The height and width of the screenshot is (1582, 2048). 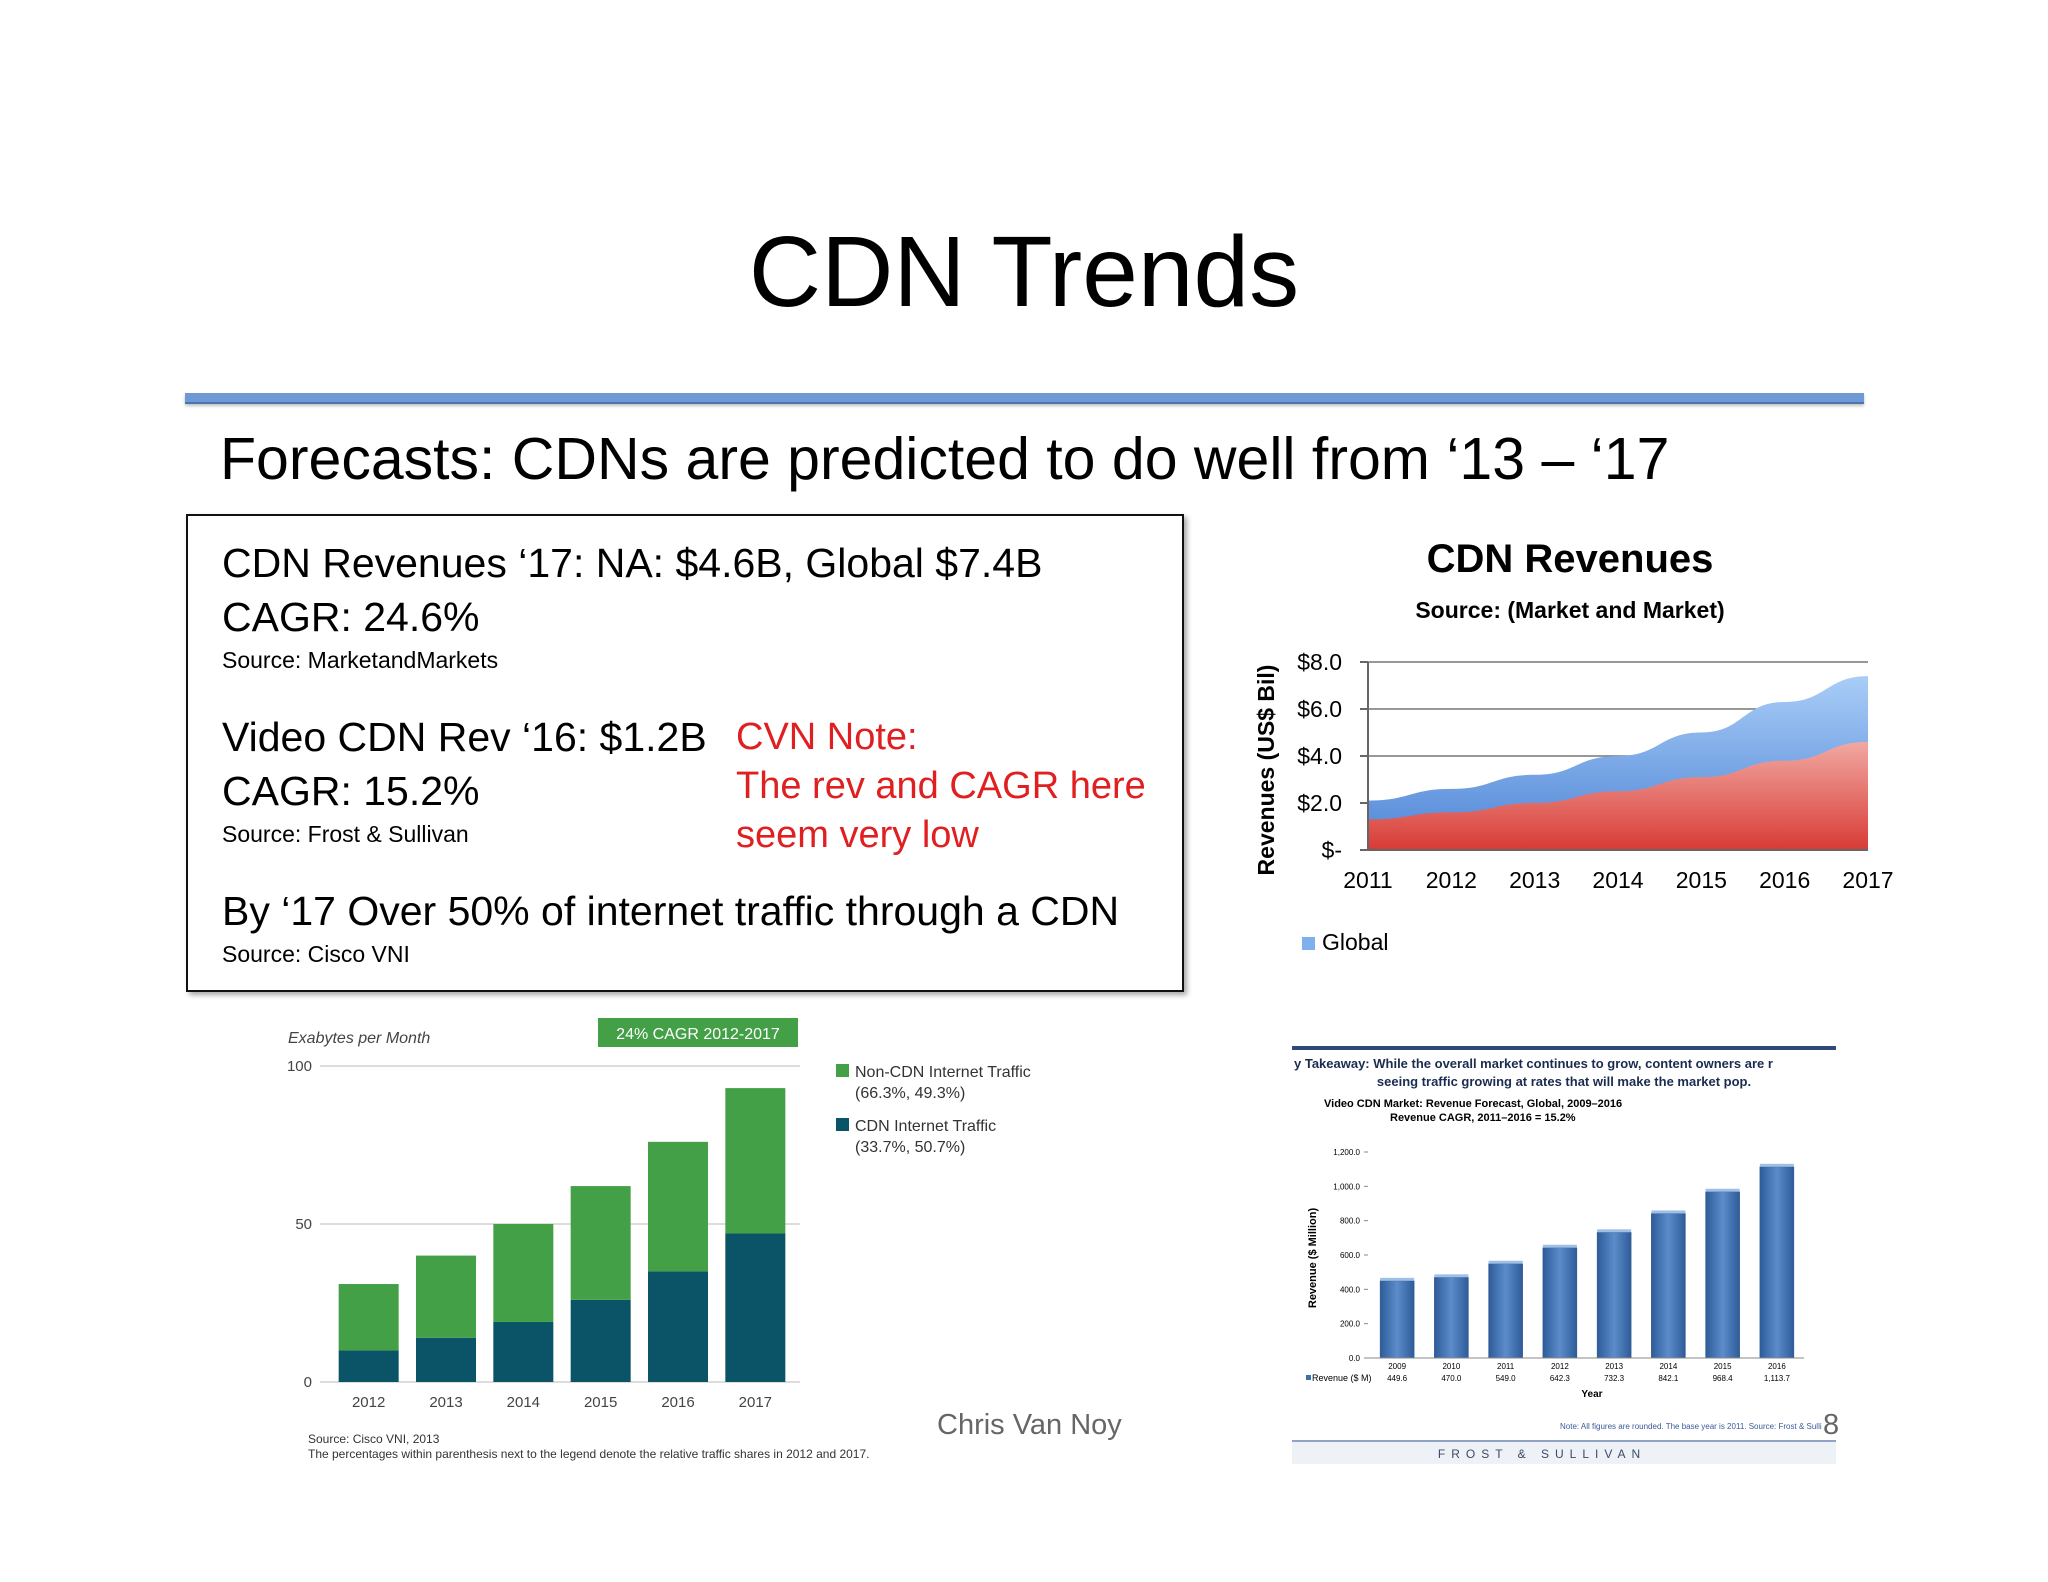 I want to click on chart3-y-tick-label: 0.0, so click(x=1355, y=1358).